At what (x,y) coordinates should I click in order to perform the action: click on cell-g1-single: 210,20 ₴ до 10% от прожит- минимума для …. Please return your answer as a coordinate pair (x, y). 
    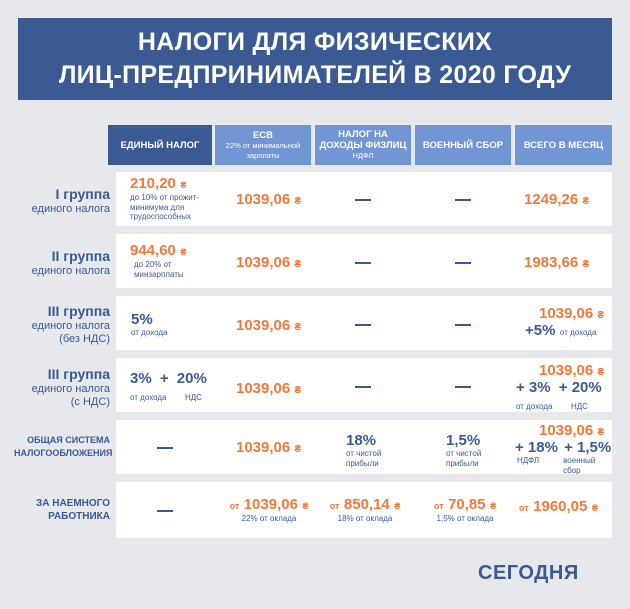
    Looking at the image, I should click on (165, 198).